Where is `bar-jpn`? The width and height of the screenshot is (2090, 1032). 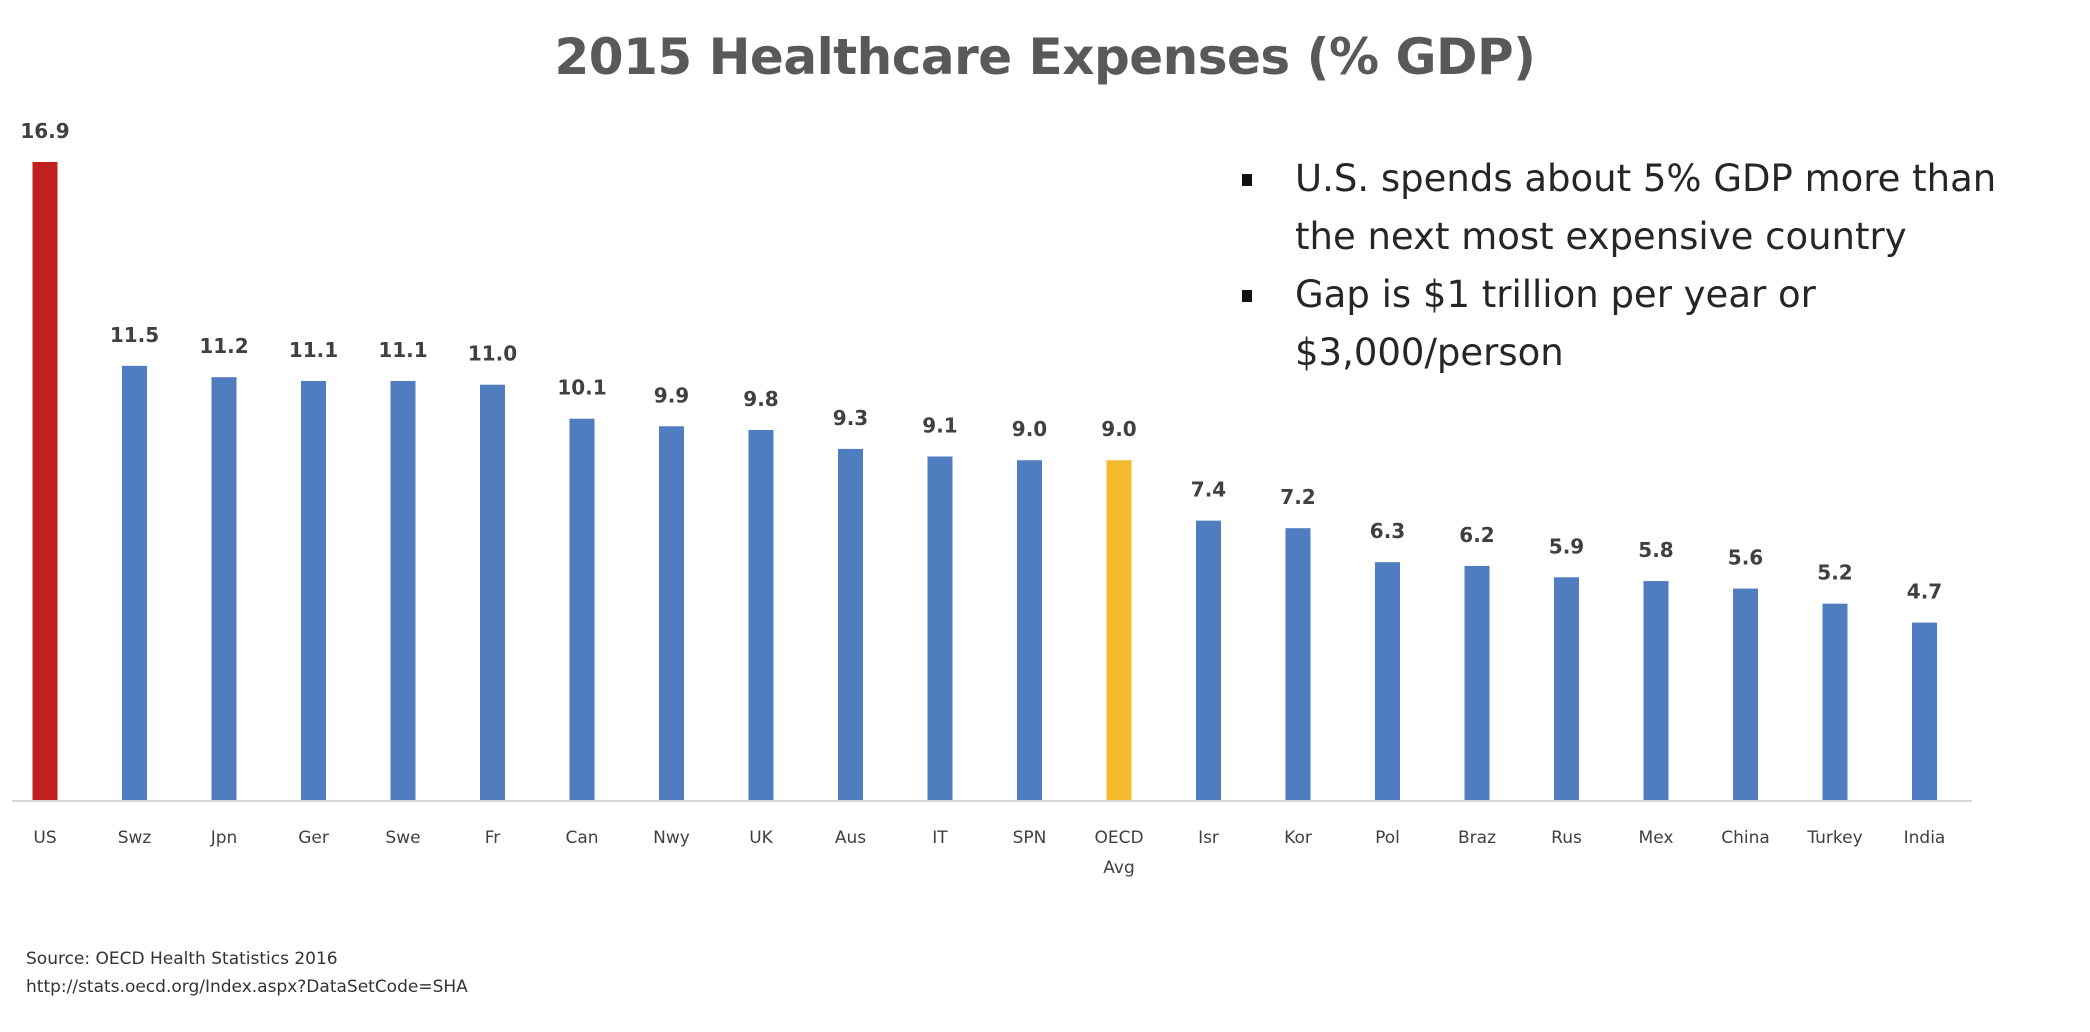 bar-jpn is located at coordinates (224, 588).